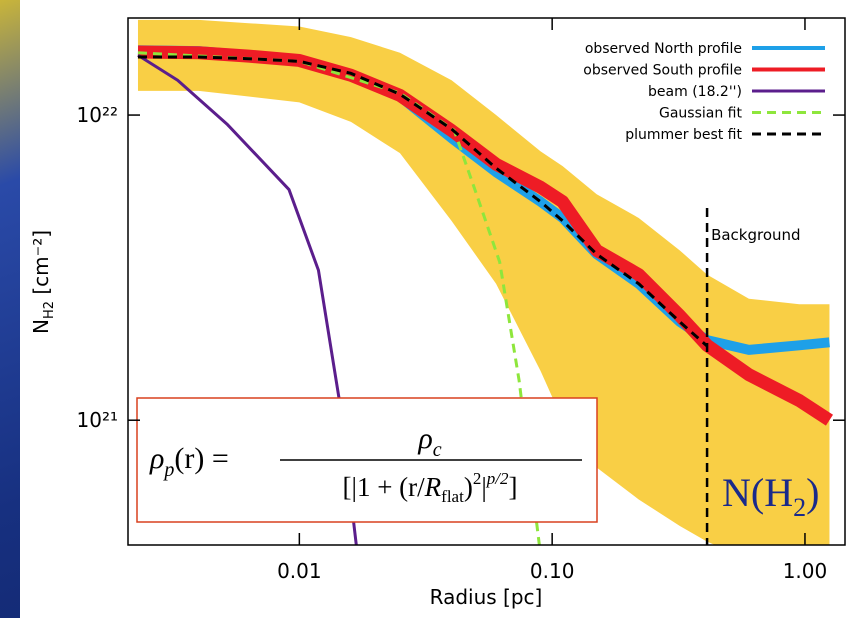  I want to click on x-tick-label: 0.10, so click(552, 571).